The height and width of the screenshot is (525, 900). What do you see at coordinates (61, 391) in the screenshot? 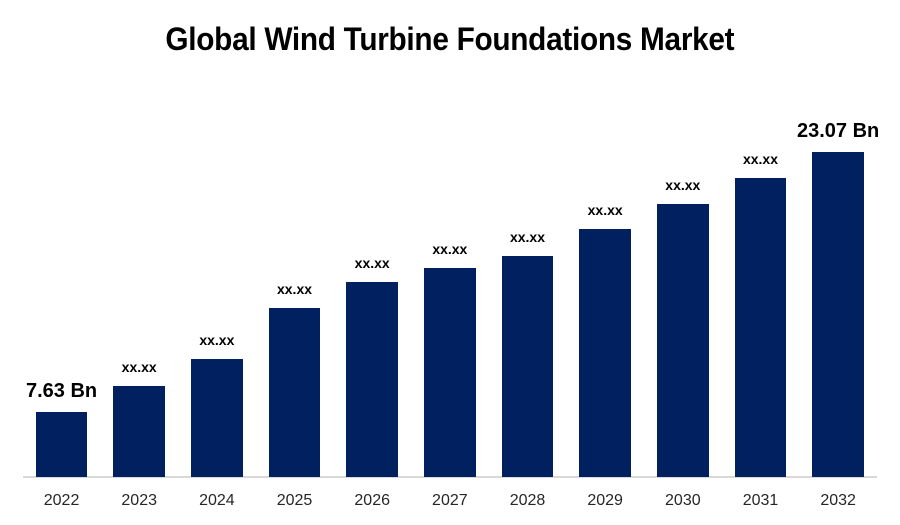
I see `bar-value-label-2022: 7.63 Bn` at bounding box center [61, 391].